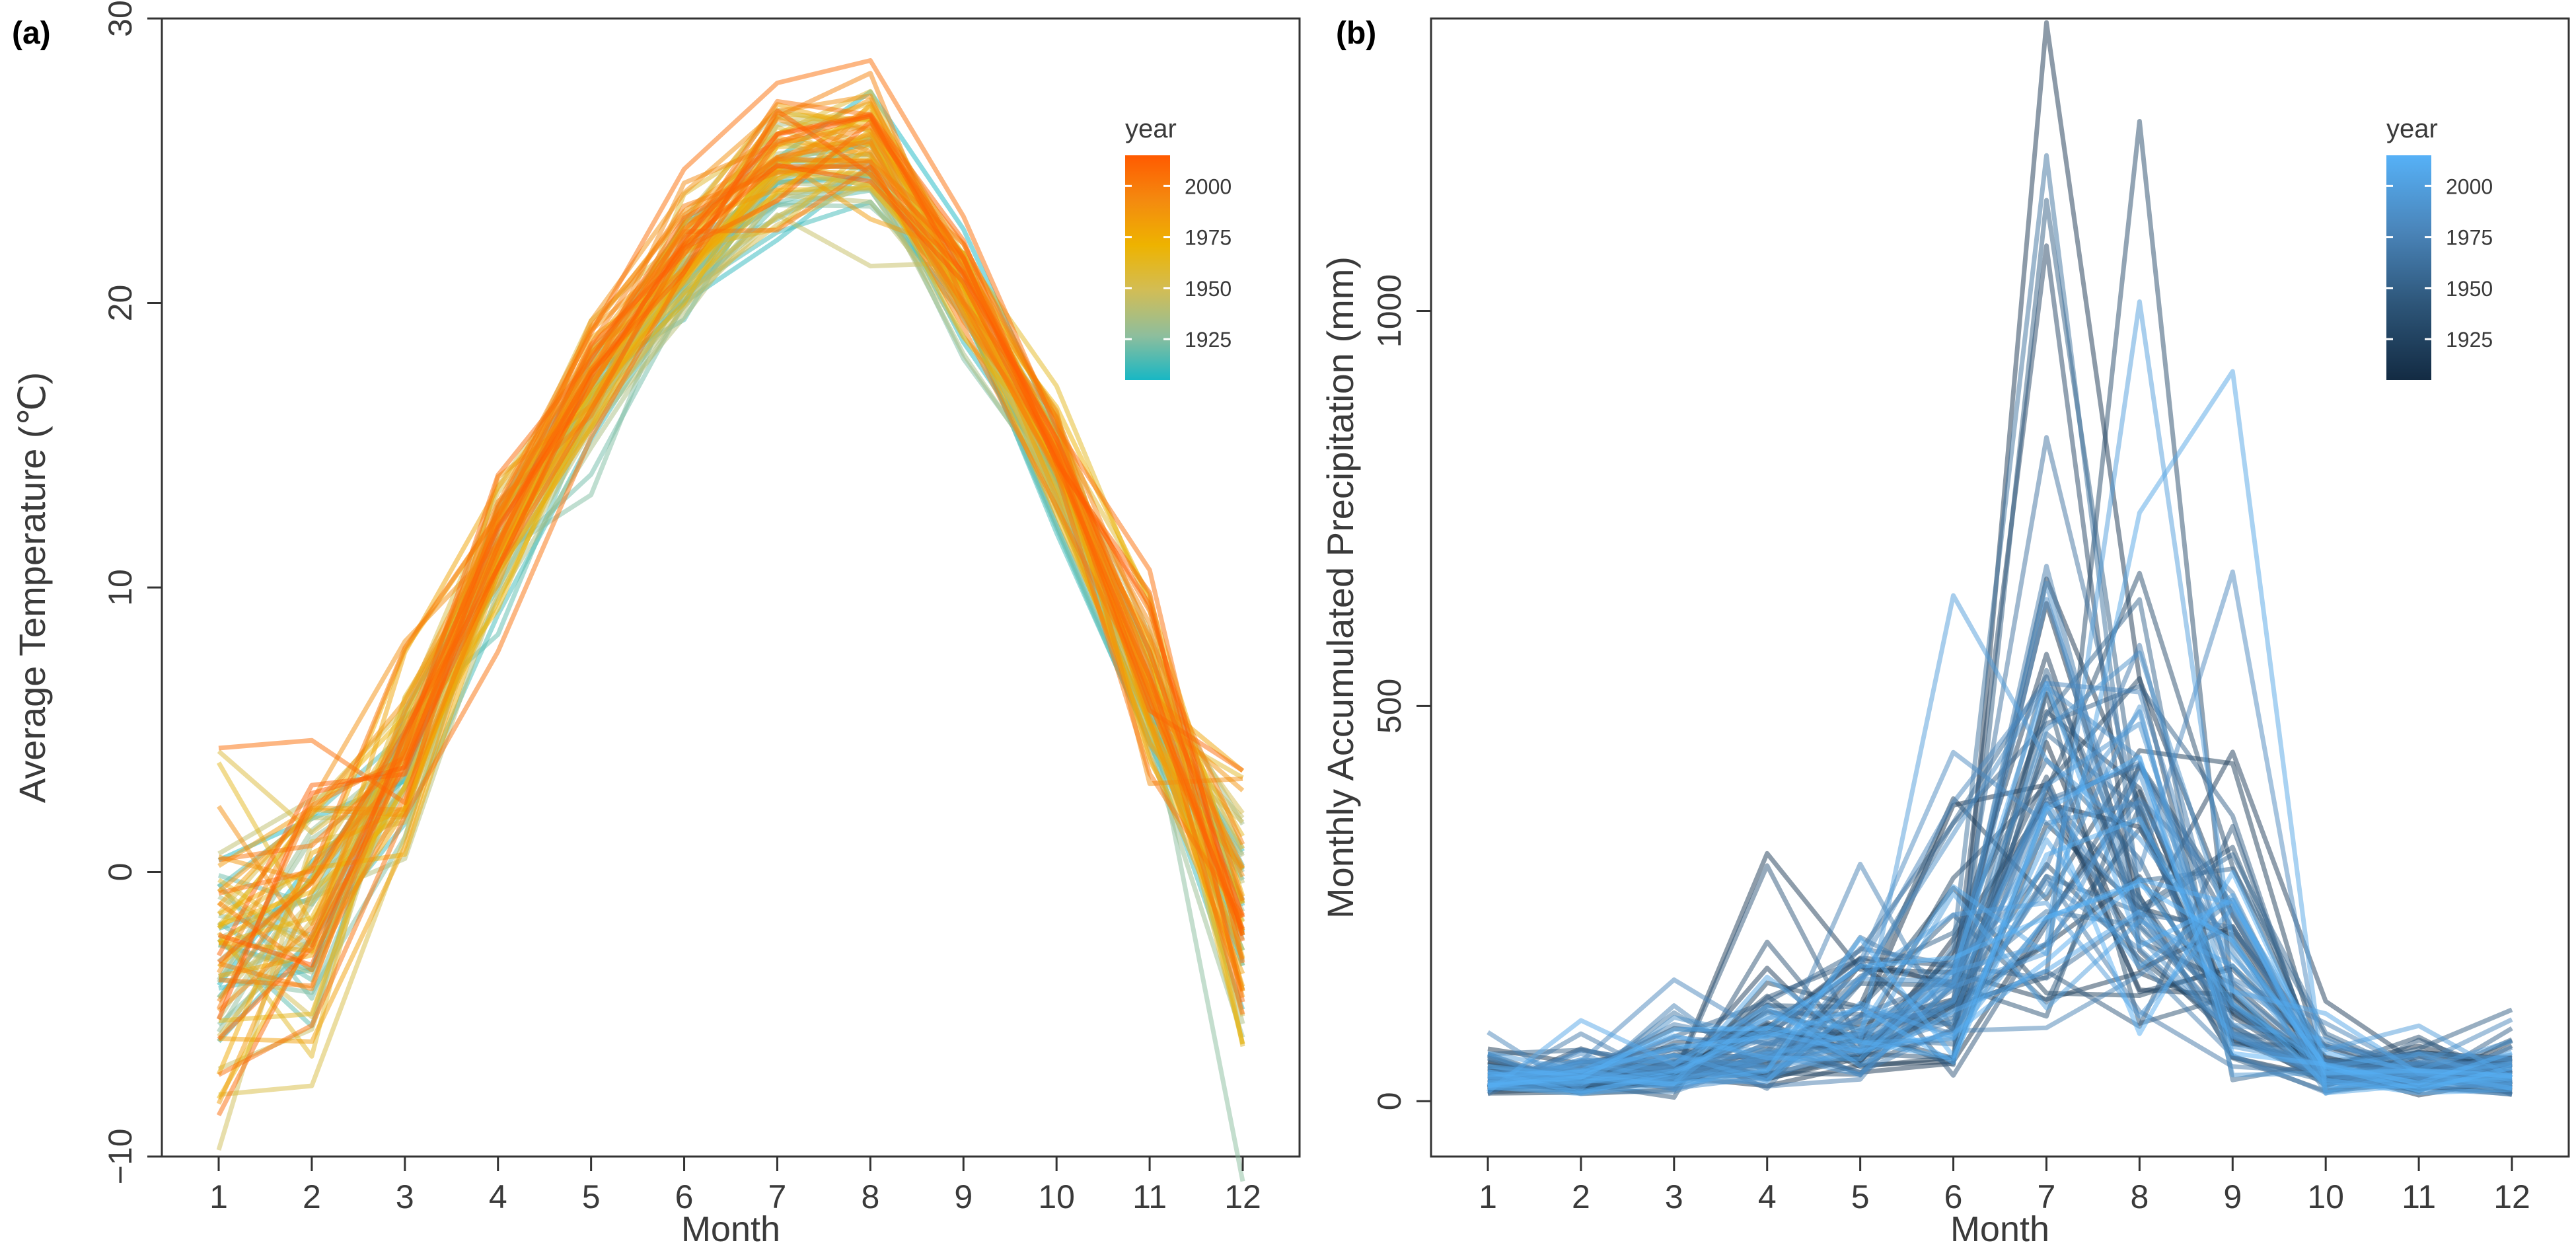 The width and height of the screenshot is (2576, 1255). I want to click on panel-a-y-axis-title: Average Temperature (℃), so click(32, 587).